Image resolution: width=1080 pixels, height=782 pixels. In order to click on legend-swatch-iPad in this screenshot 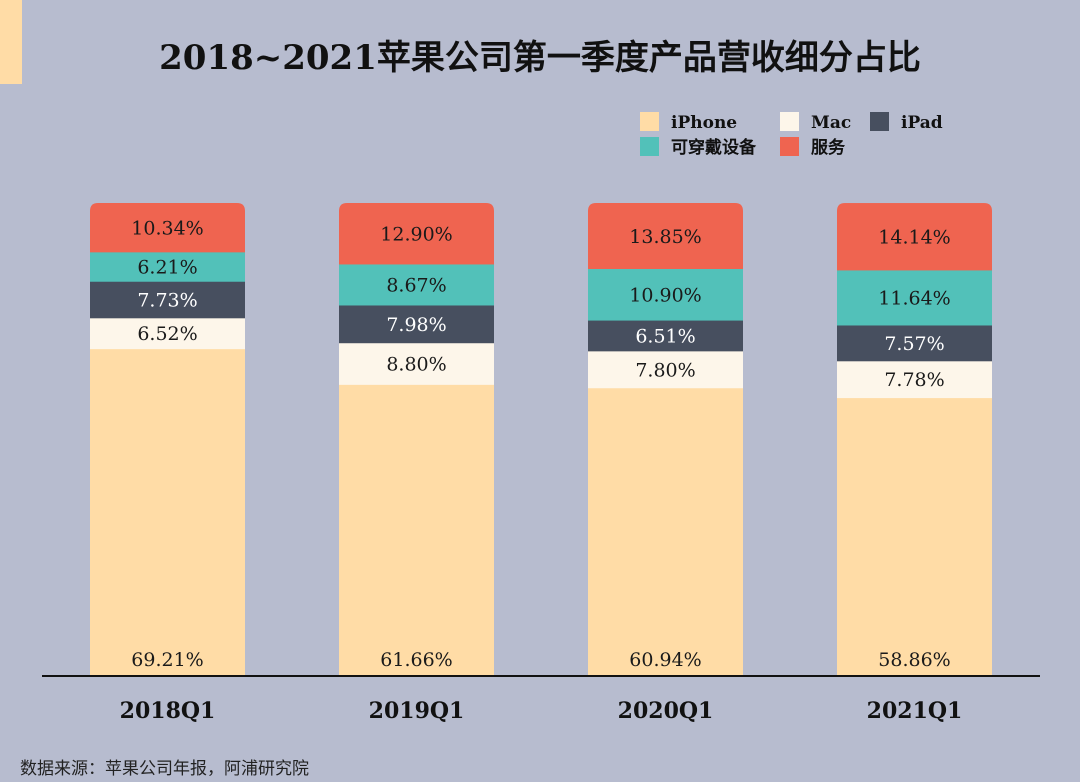, I will do `click(879, 121)`.